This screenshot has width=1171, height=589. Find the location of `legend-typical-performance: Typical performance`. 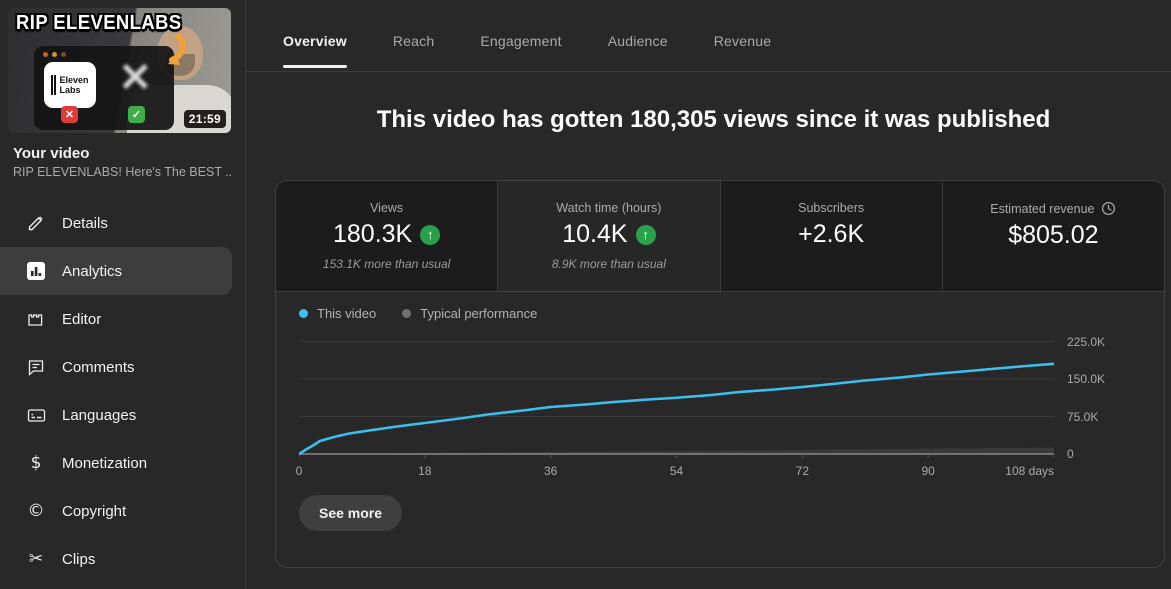

legend-typical-performance: Typical performance is located at coordinates (469, 313).